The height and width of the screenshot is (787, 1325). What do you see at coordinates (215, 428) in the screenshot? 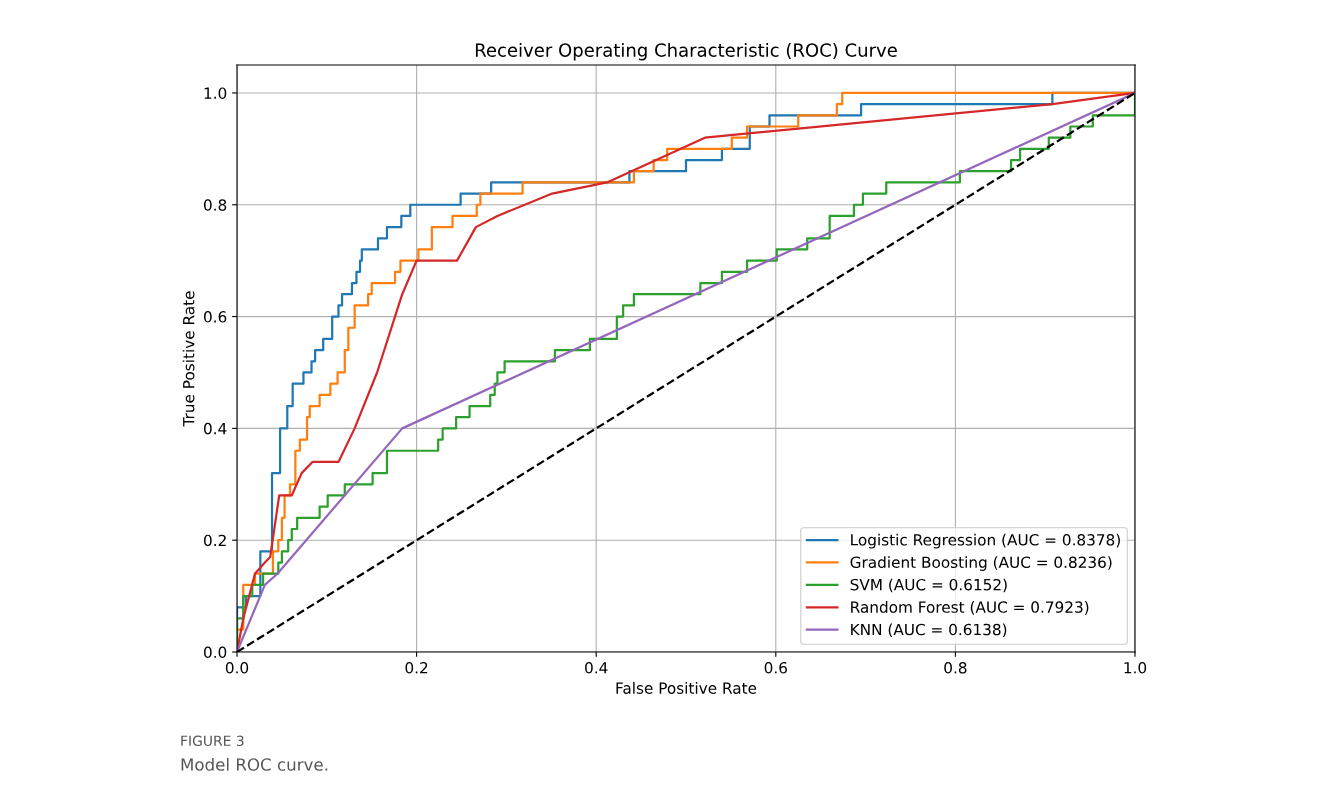
I see `y-tick-label: 0.4` at bounding box center [215, 428].